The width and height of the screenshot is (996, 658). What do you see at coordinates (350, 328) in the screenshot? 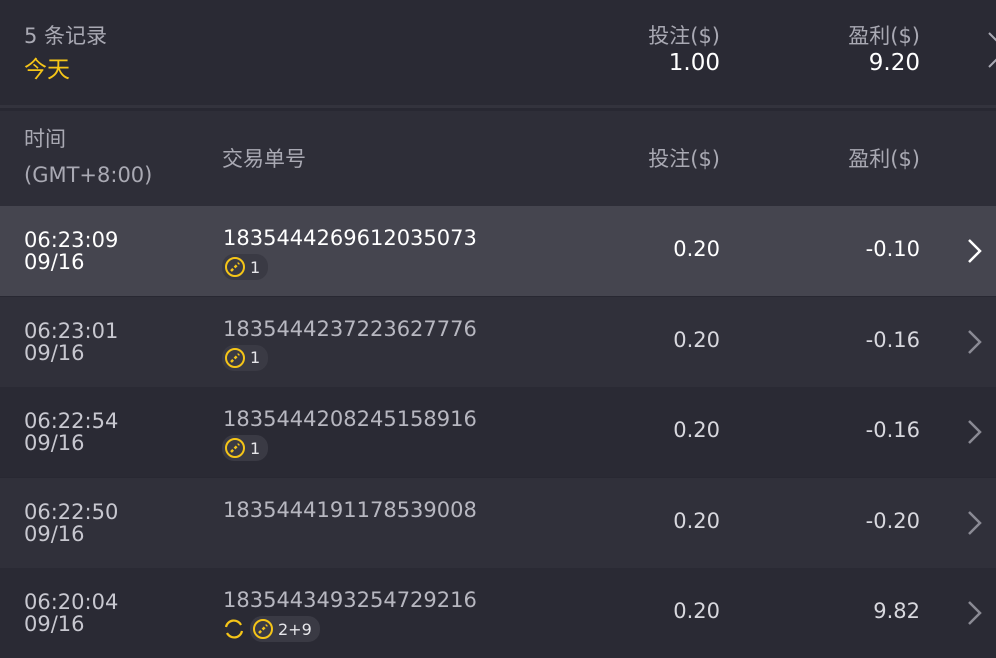
I see `row-order-id: 1835444237223627776` at bounding box center [350, 328].